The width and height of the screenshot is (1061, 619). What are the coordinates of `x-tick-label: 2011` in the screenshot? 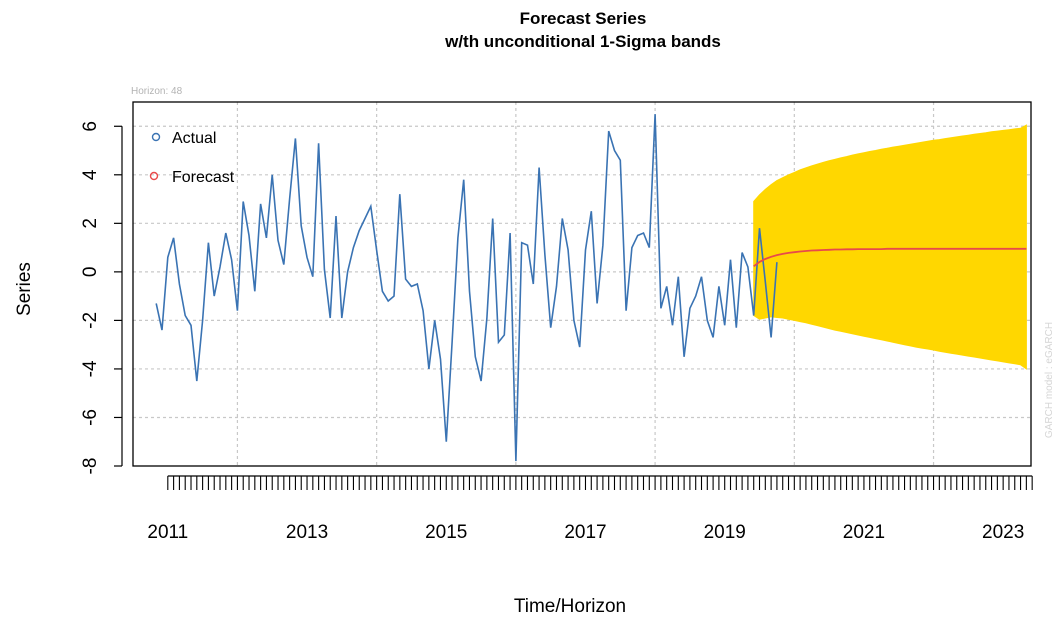 It's located at (167, 532).